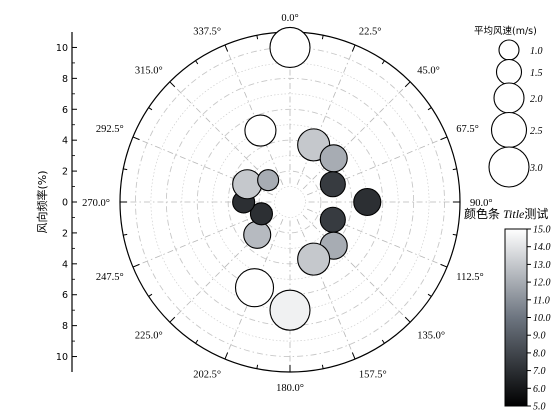 The width and height of the screenshot is (560, 420). I want to click on colorbar-tick-label-1: 14.0, so click(542, 247).